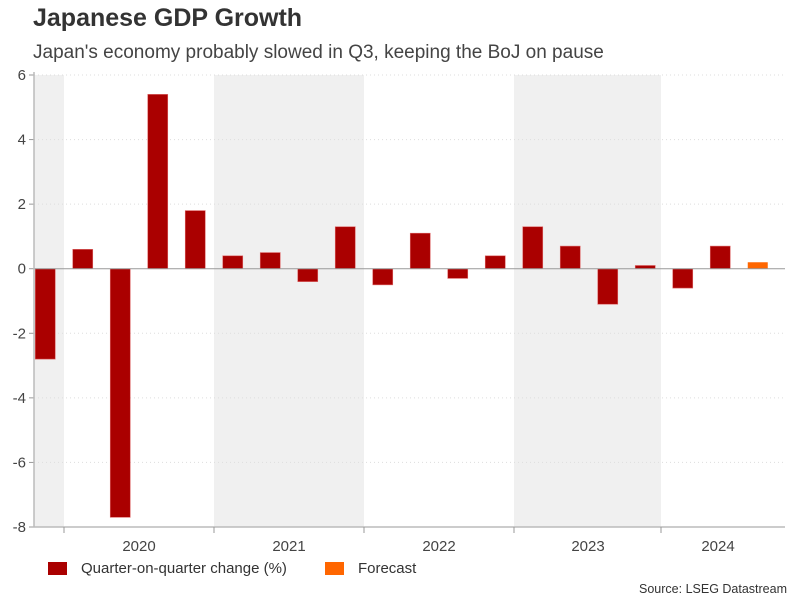  What do you see at coordinates (19, 398) in the screenshot?
I see `y-tick-label: -4` at bounding box center [19, 398].